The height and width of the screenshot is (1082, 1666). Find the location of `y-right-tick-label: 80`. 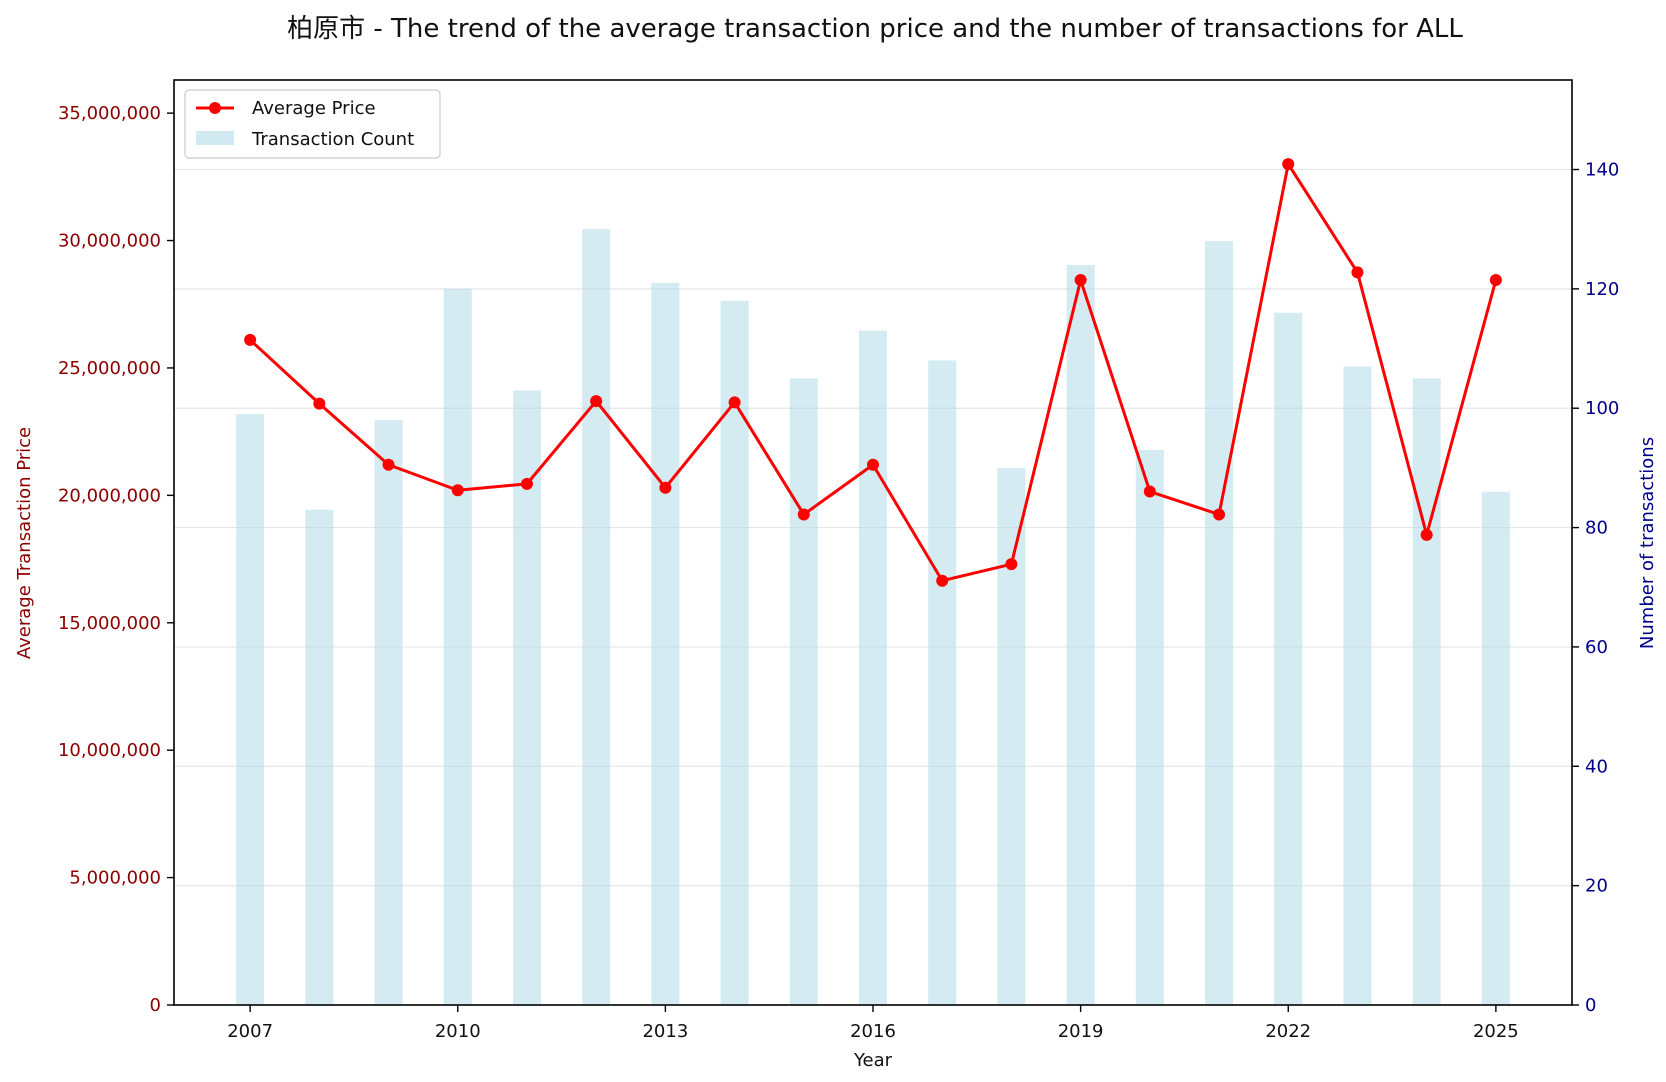

y-right-tick-label: 80 is located at coordinates (1596, 528).